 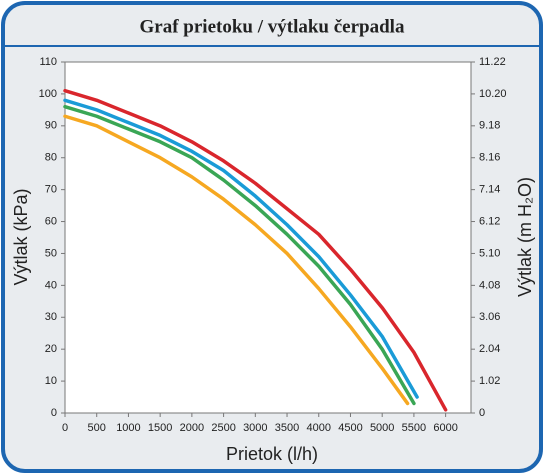 I want to click on x-tick-label: 1500, so click(x=160, y=428).